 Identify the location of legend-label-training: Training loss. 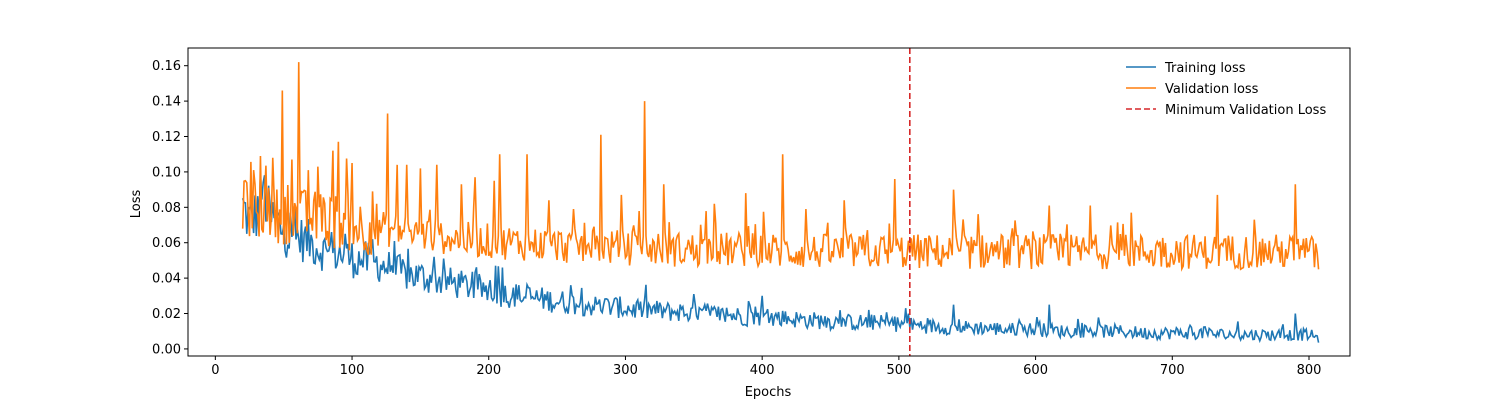
(1205, 68).